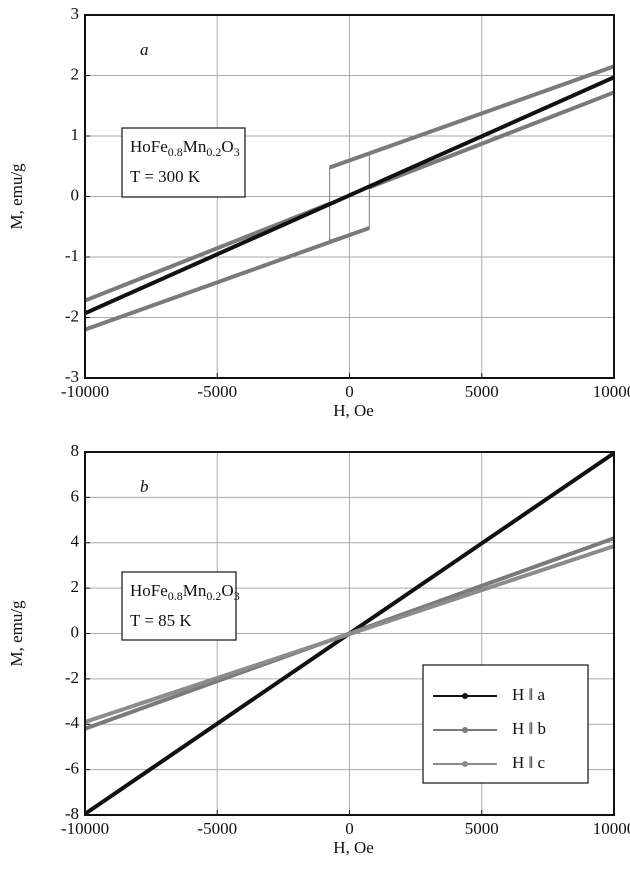  What do you see at coordinates (75, 134) in the screenshot?
I see `y-tick-label: 1` at bounding box center [75, 134].